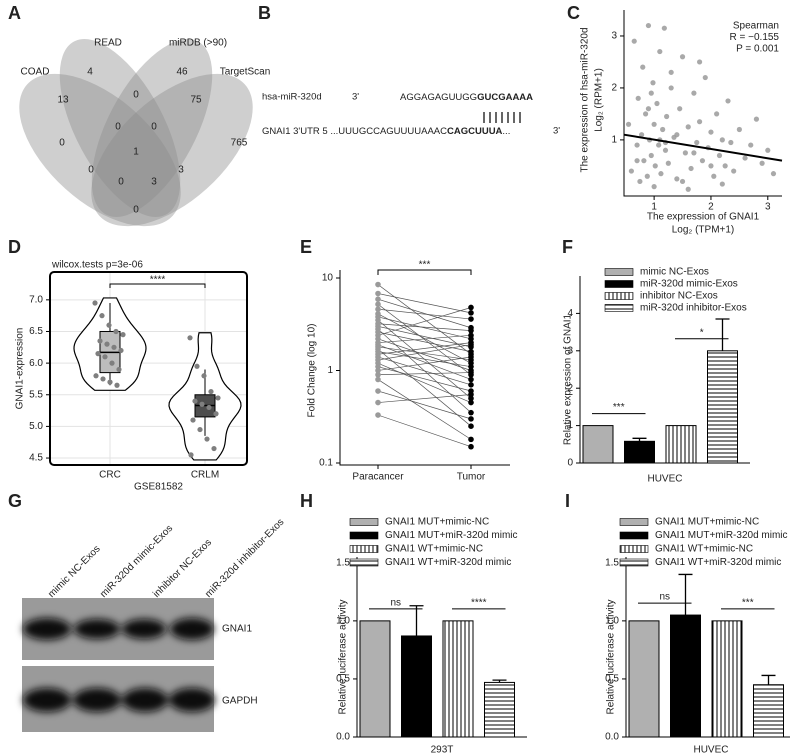 This screenshot has height=756, width=790. I want to click on significance-label: *, so click(702, 332).